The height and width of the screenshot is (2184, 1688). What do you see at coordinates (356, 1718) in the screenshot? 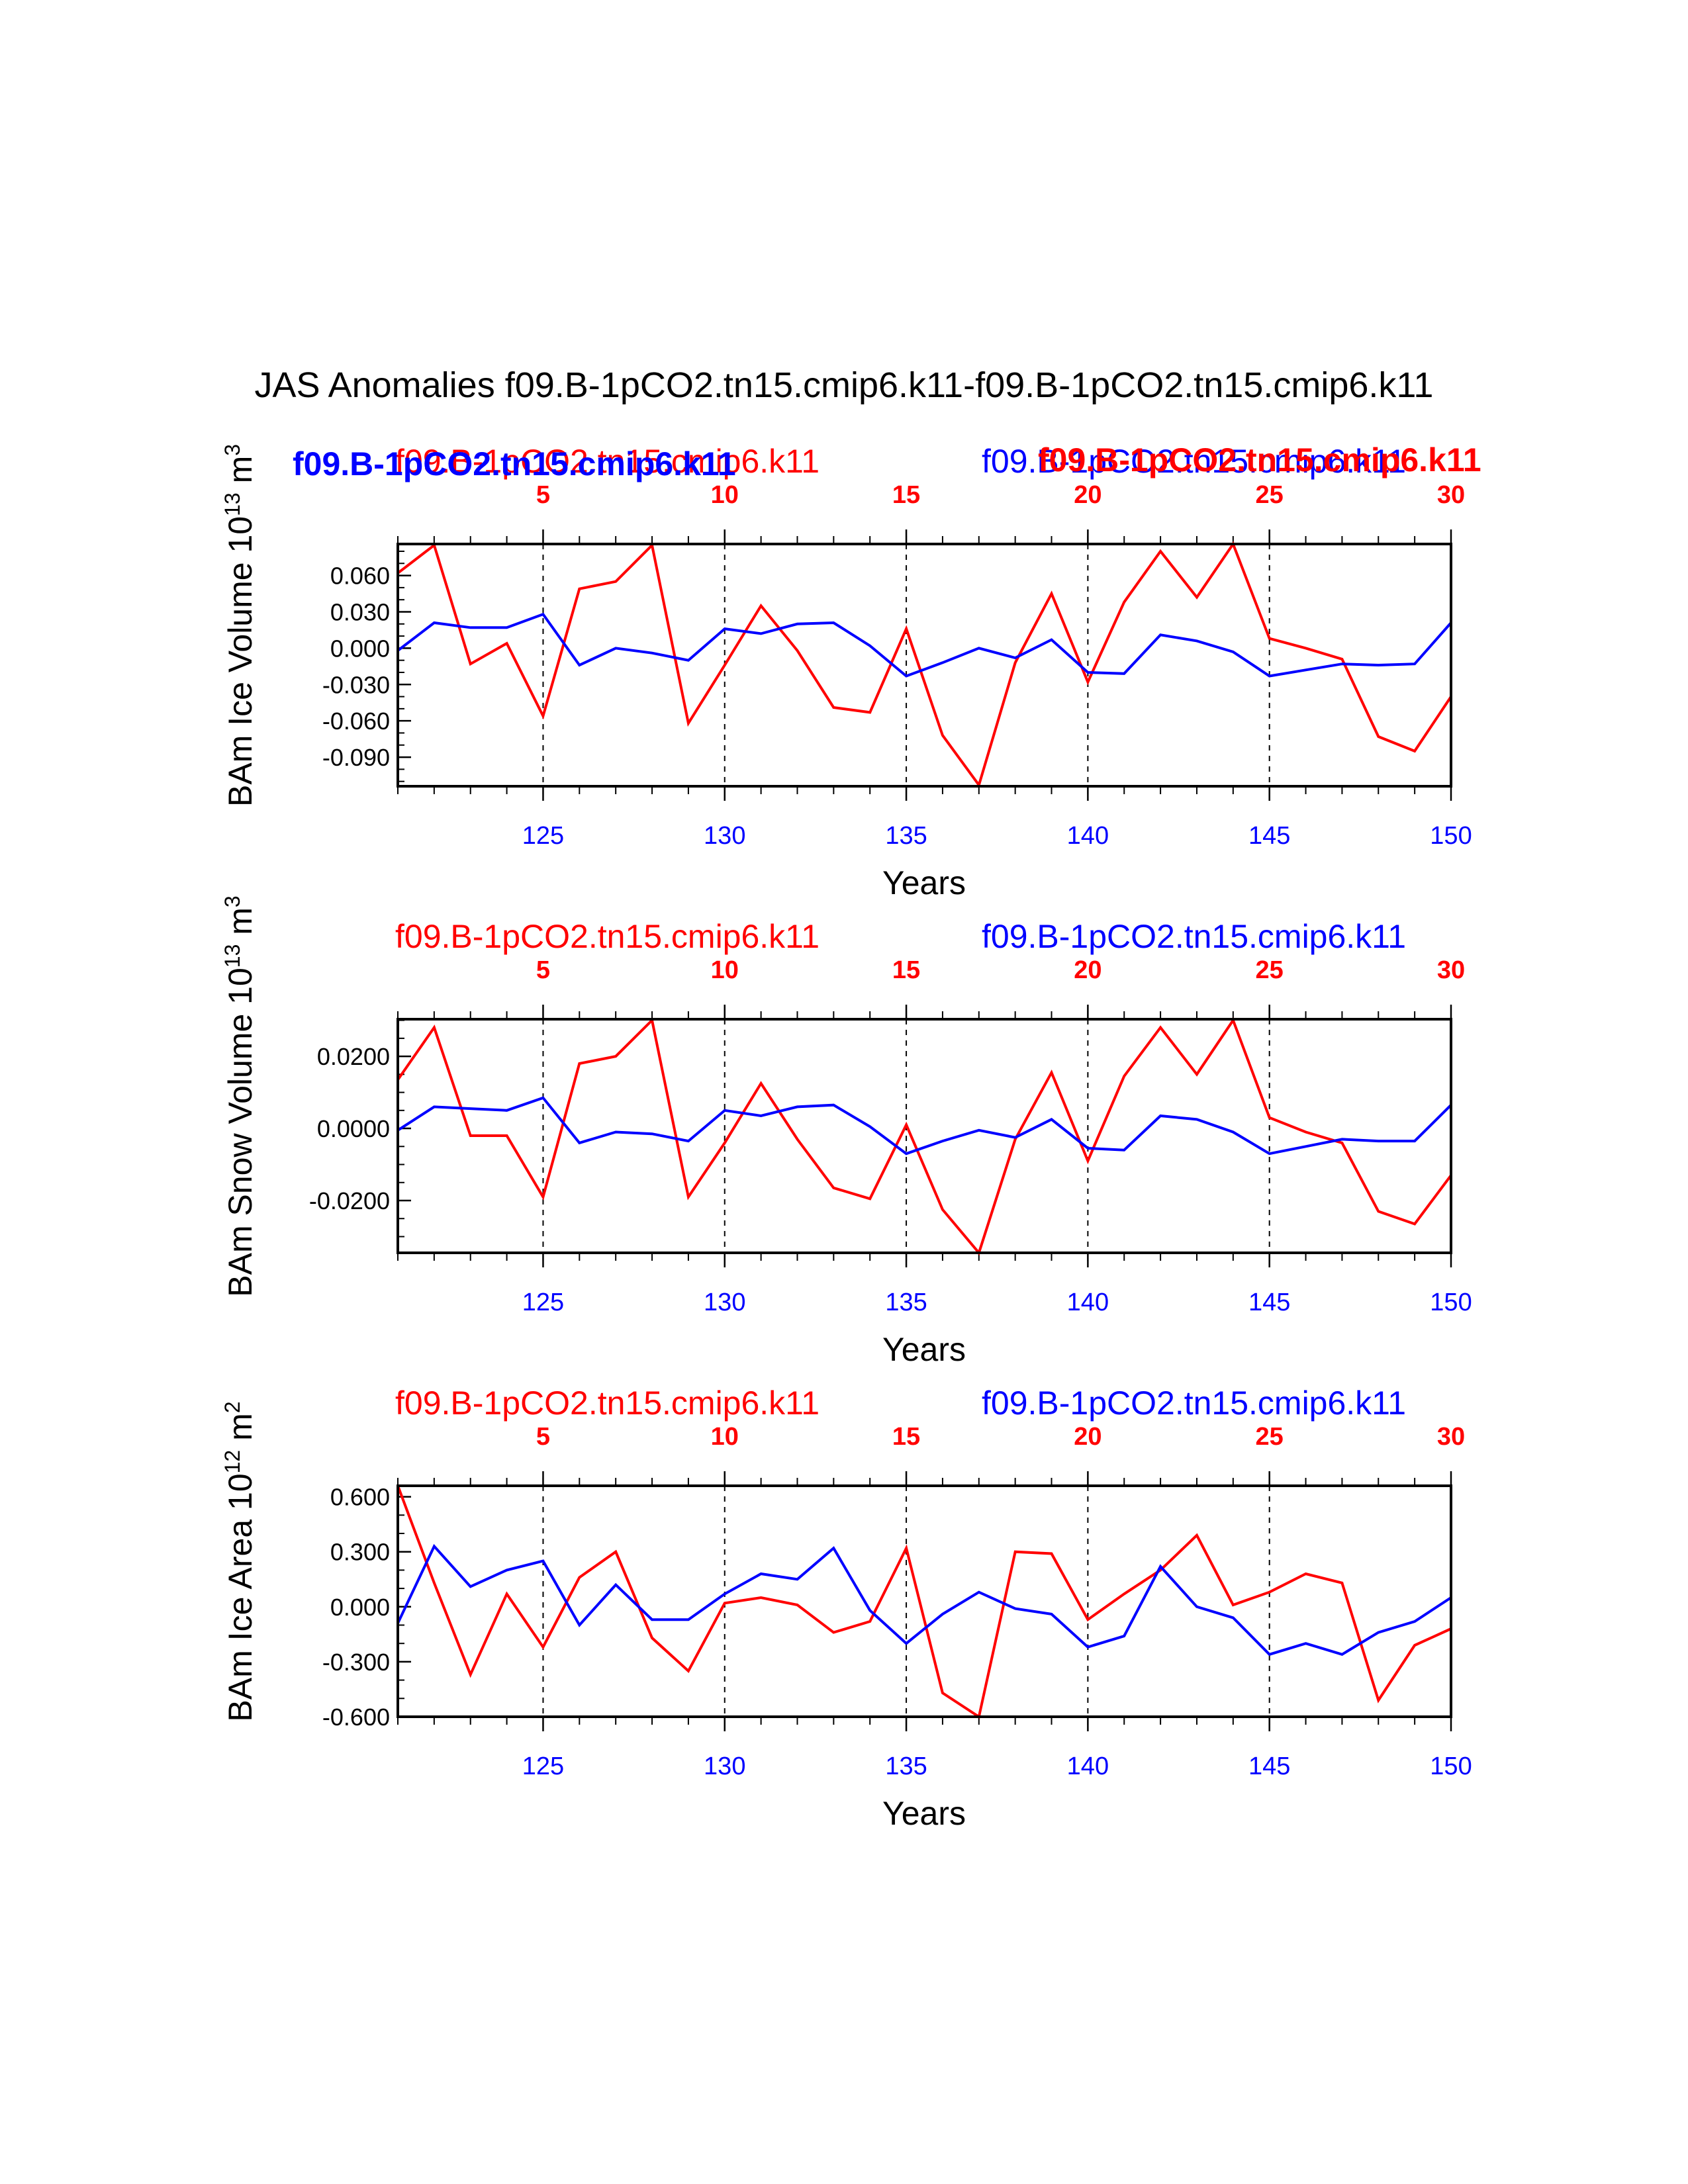
I see `y-tick-label: -0.600` at bounding box center [356, 1718].